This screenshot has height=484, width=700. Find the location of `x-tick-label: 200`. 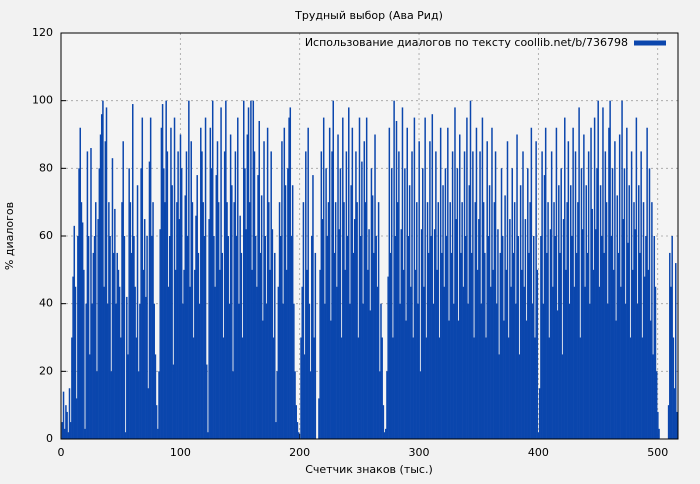

x-tick-label: 200 is located at coordinates (299, 452).